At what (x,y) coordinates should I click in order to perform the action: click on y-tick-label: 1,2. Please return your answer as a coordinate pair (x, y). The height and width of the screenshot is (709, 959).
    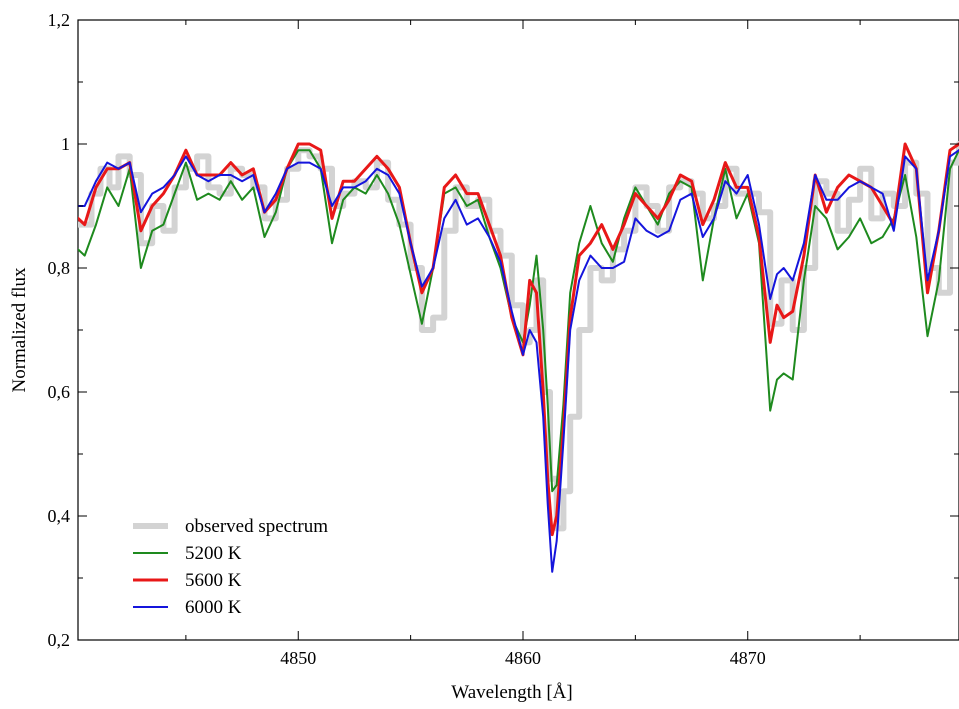
    Looking at the image, I should click on (59, 20).